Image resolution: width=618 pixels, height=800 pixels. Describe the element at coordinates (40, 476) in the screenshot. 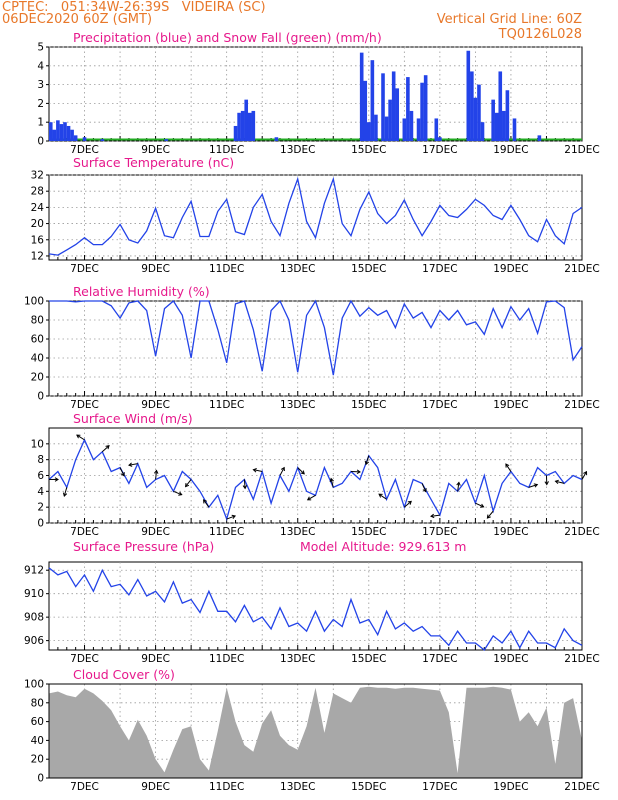

I see `wind-ytick-label: 6` at that location.